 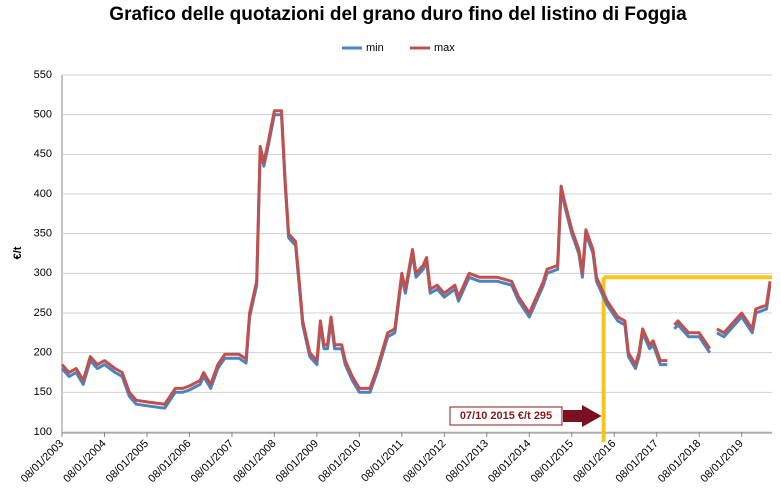 I want to click on x-tick-label: 08/01/2019, so click(x=721, y=461).